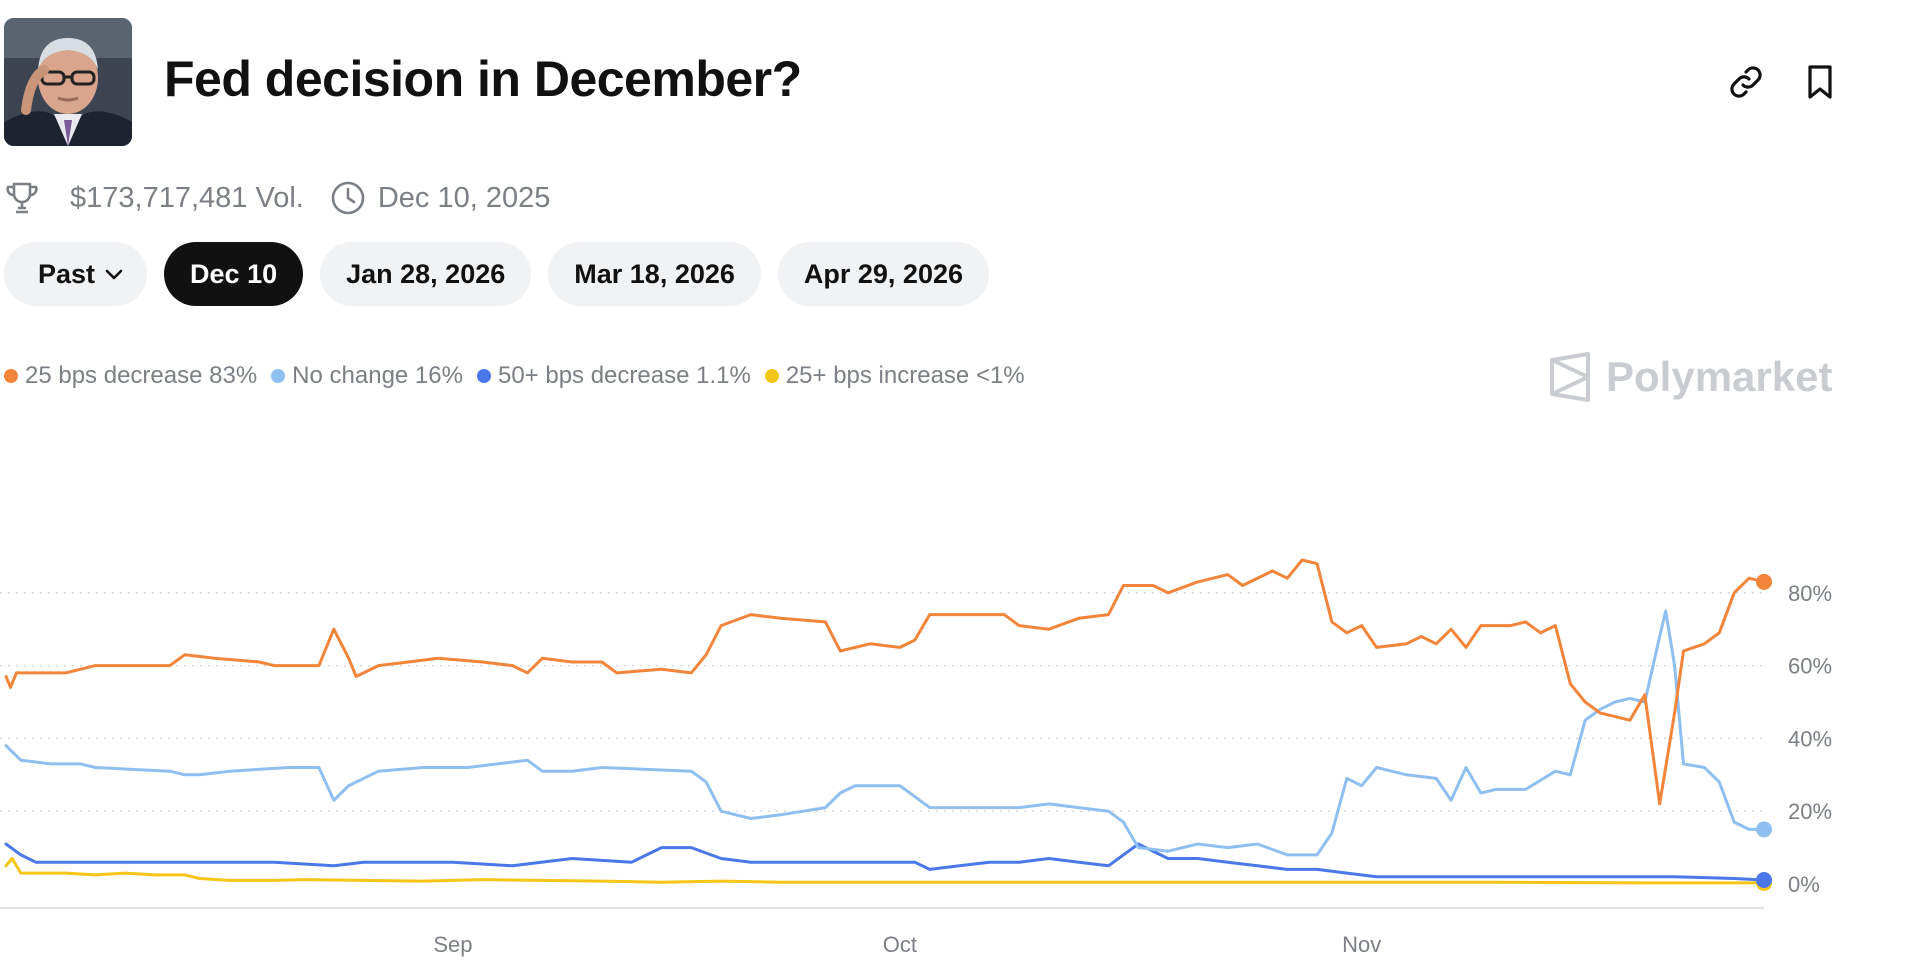 The width and height of the screenshot is (1909, 980). Describe the element at coordinates (1810, 666) in the screenshot. I see `y-tick-label: 60%` at that location.